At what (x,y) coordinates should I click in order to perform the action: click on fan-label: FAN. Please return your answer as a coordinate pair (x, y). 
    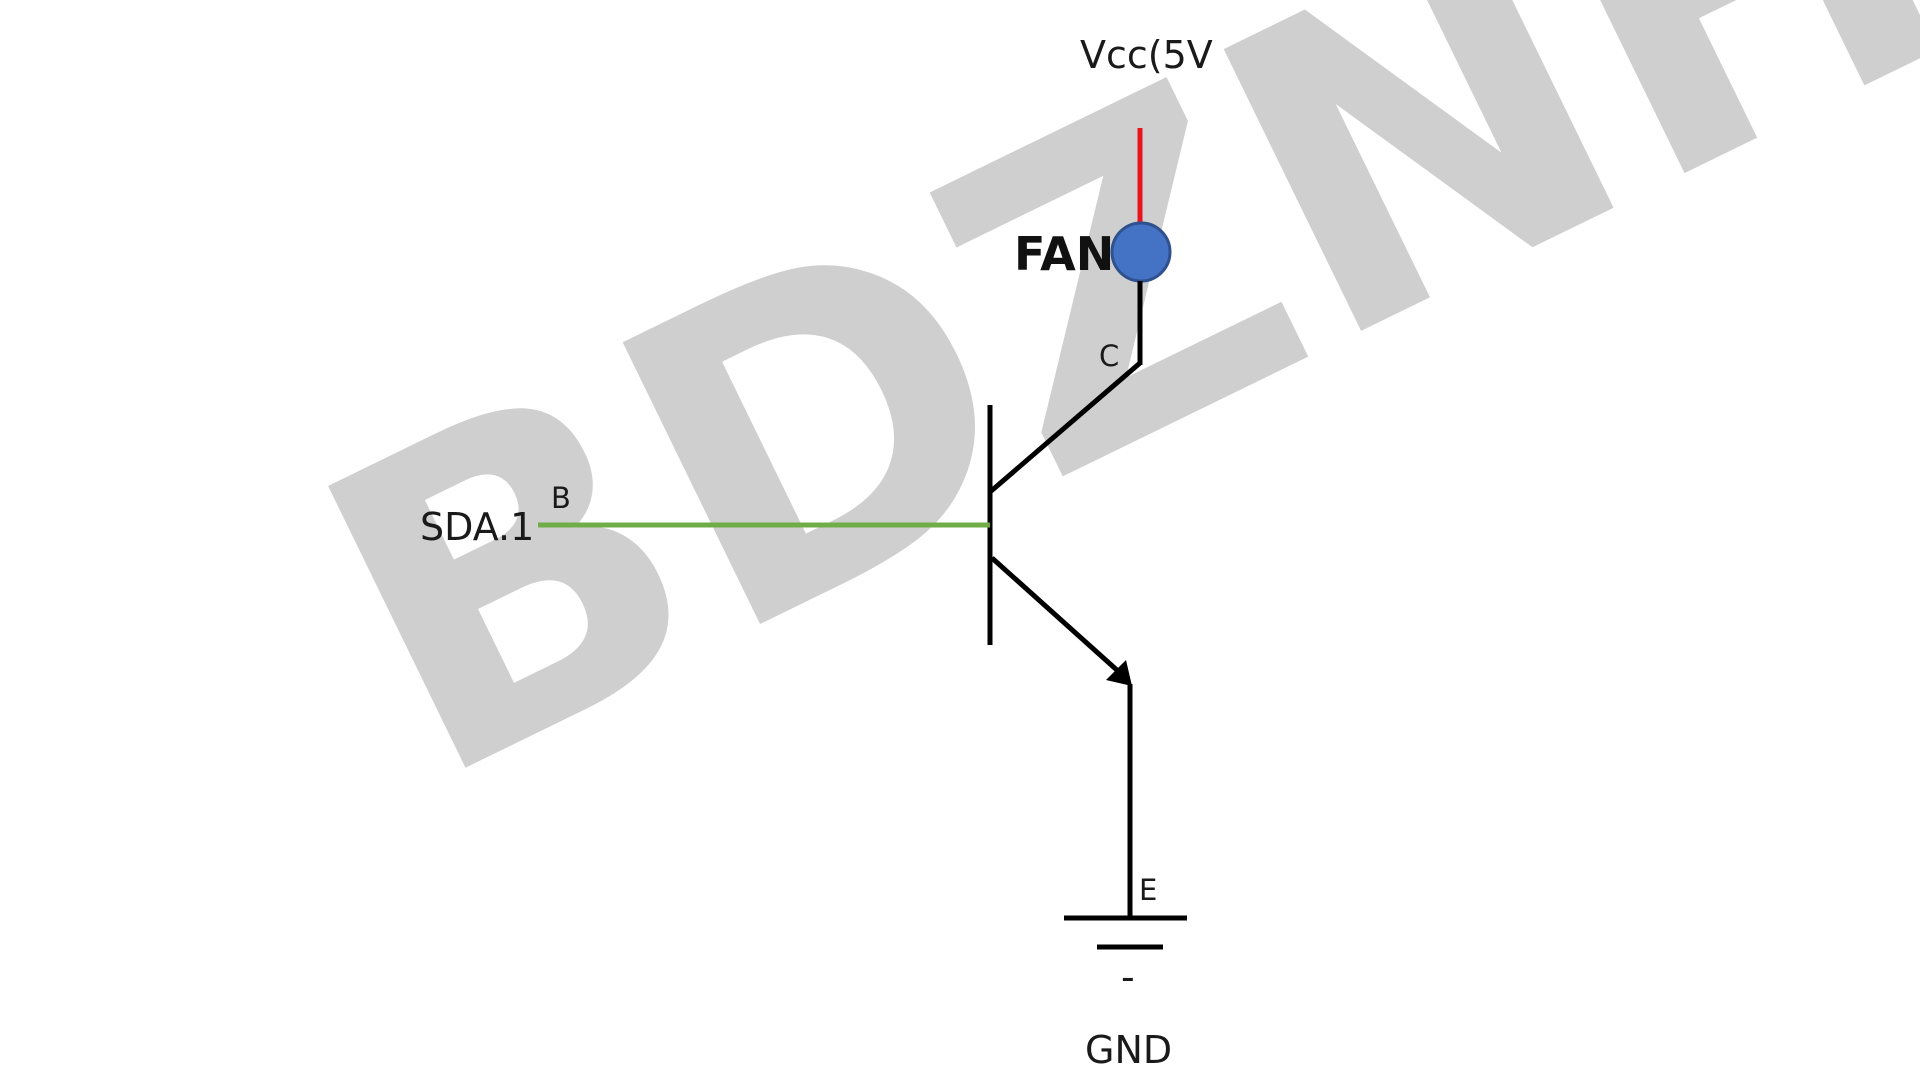
    Looking at the image, I should click on (1064, 254).